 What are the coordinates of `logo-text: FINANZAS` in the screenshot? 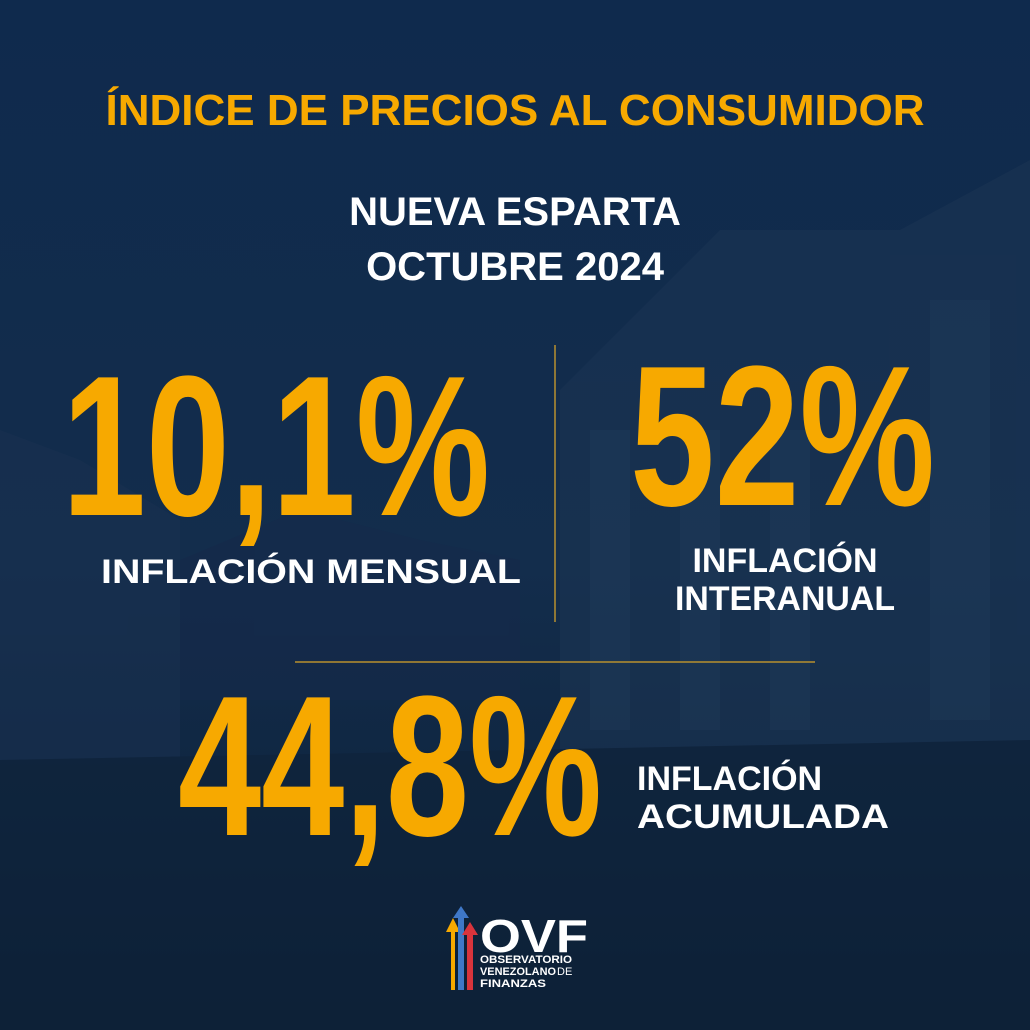 It's located at (513, 984).